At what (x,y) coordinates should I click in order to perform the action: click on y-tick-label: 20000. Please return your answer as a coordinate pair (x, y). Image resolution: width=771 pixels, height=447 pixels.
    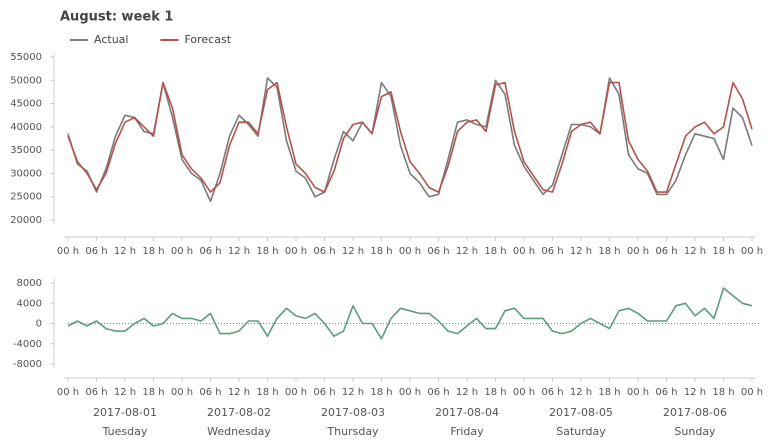
    Looking at the image, I should click on (26, 220).